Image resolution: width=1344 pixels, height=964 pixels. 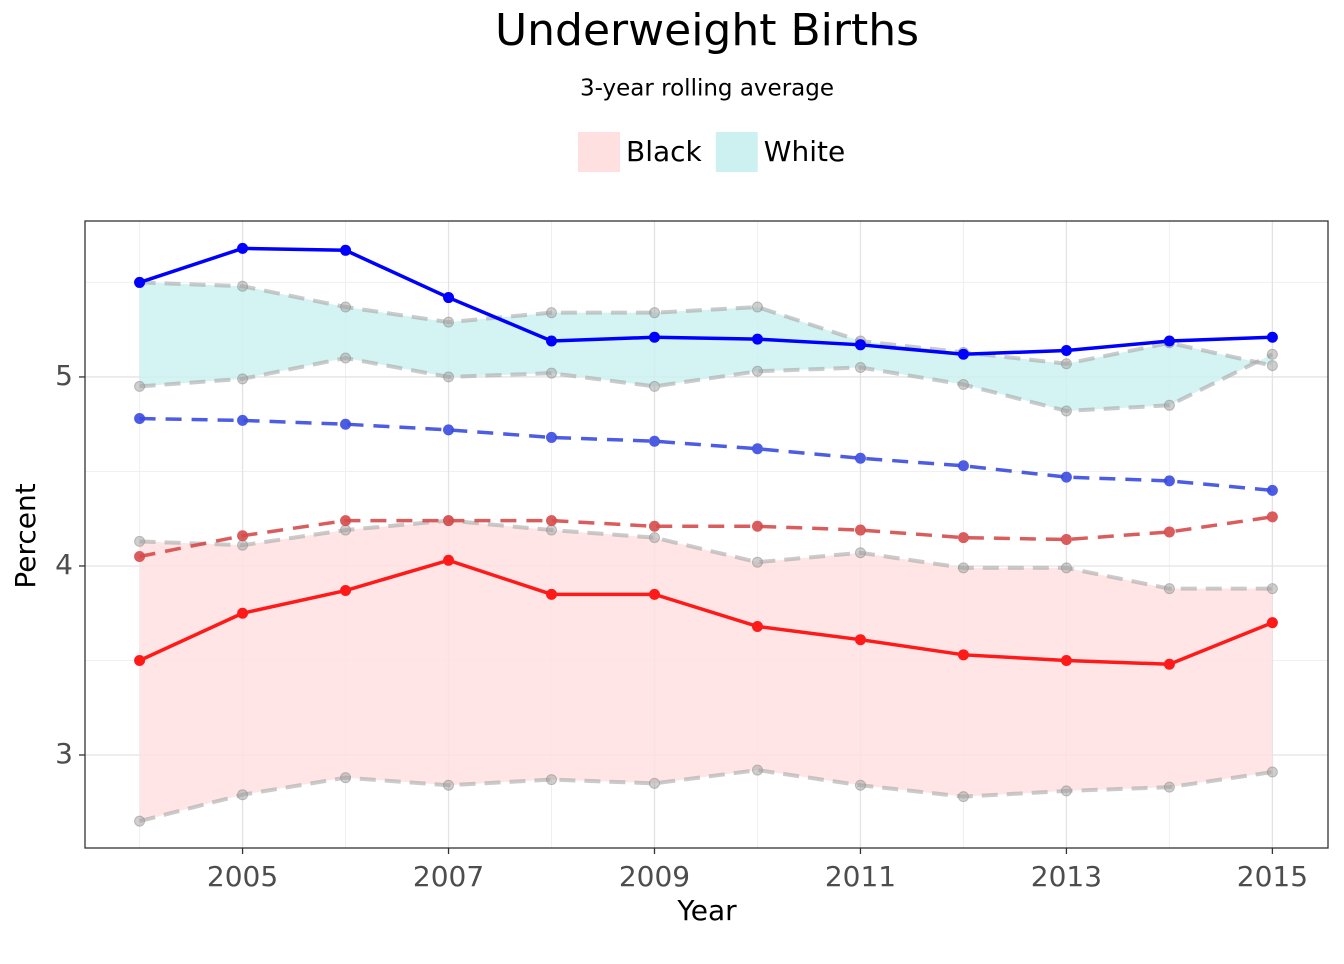 I want to click on chart-subtitle: 3-year rolling average, so click(x=707, y=89).